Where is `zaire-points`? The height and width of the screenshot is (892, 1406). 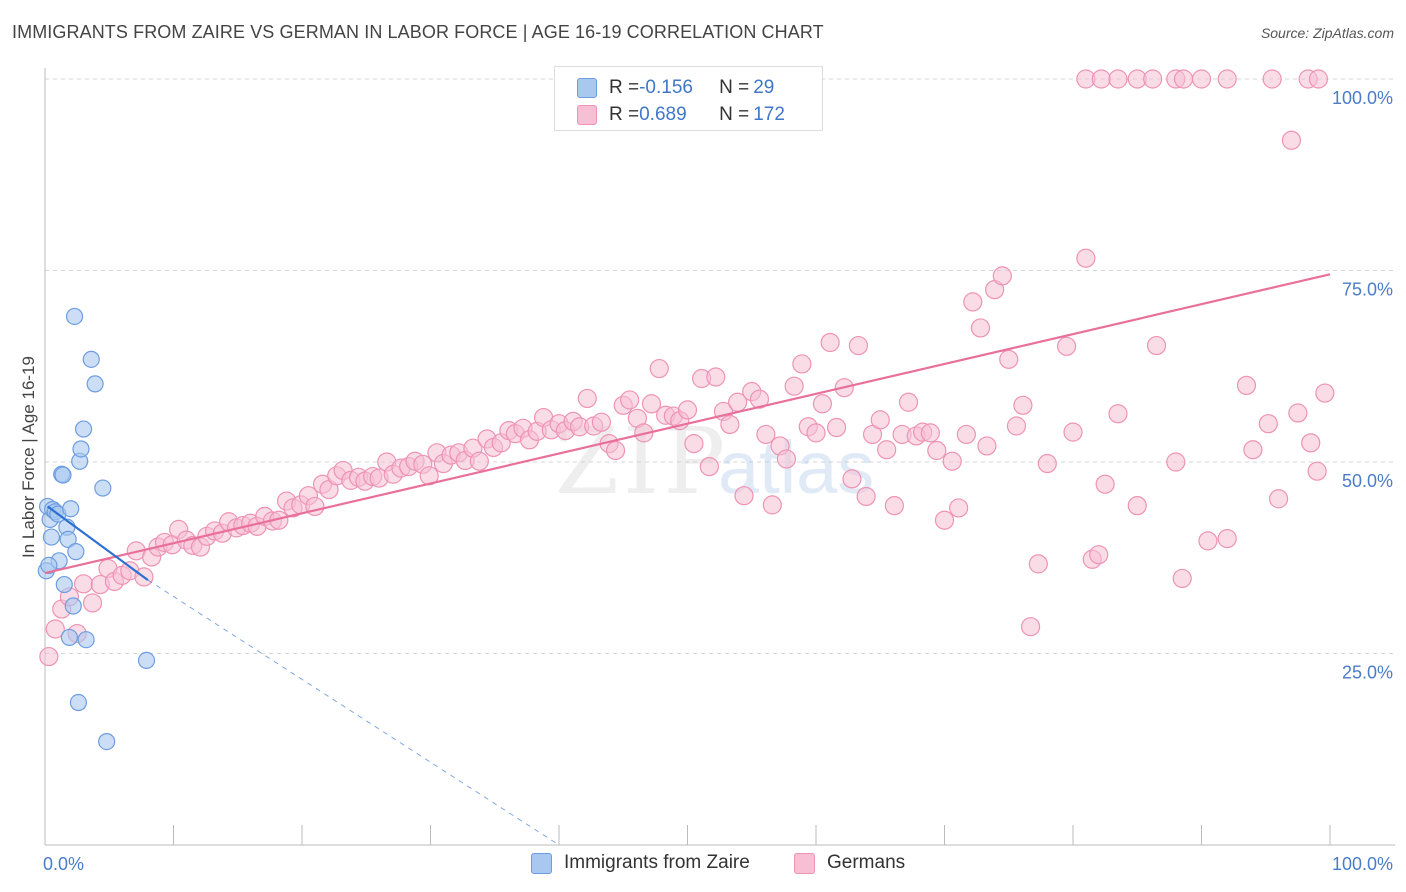
zaire-points is located at coordinates (96, 529).